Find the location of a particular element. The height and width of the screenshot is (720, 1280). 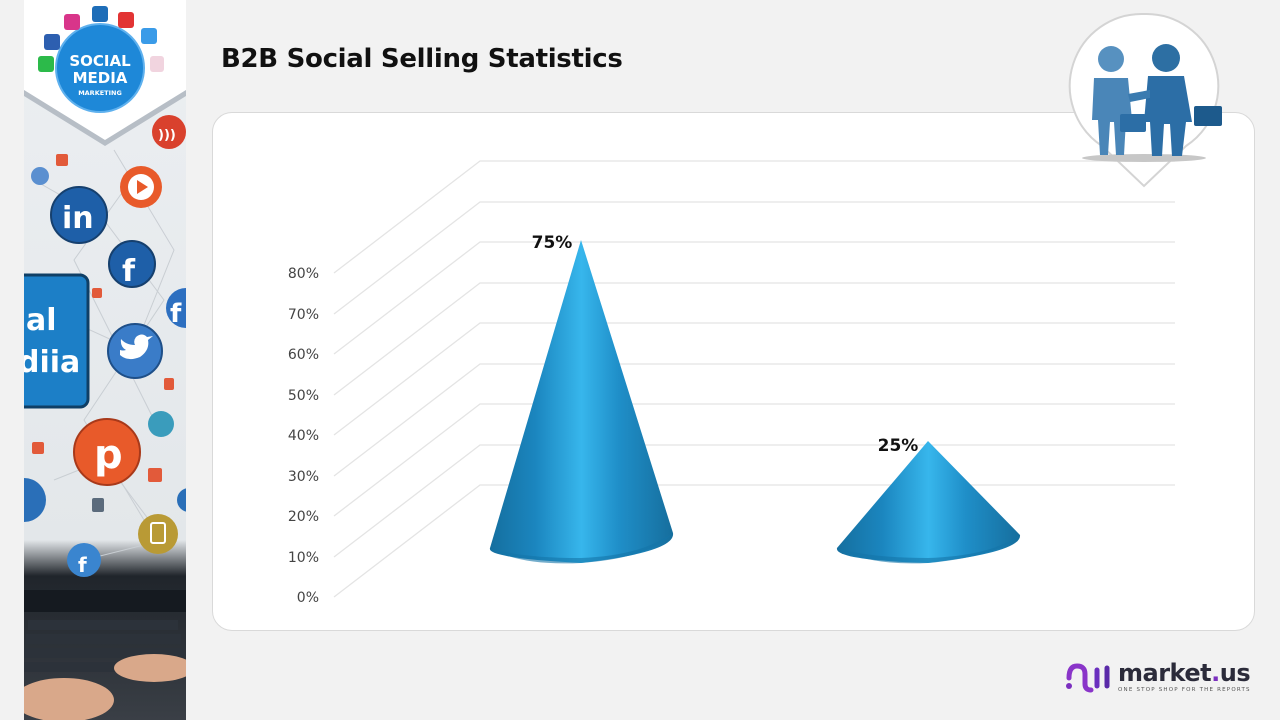

market-us-logo-mark-icon is located at coordinates (1088, 678).